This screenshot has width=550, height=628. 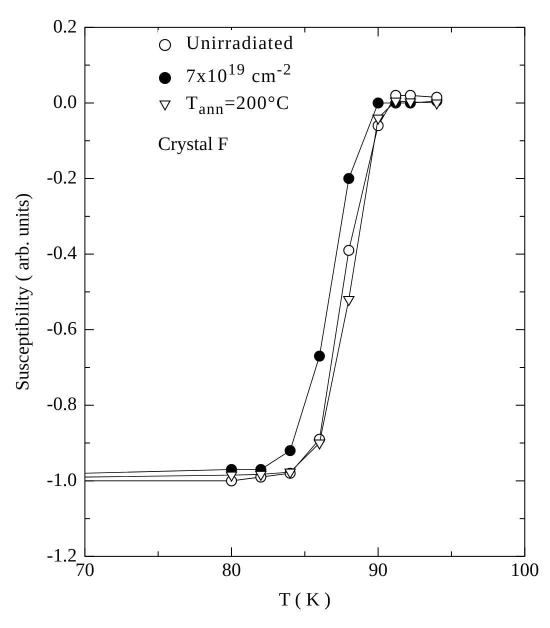 I want to click on y-tick-label: -0.2, so click(x=61, y=178).